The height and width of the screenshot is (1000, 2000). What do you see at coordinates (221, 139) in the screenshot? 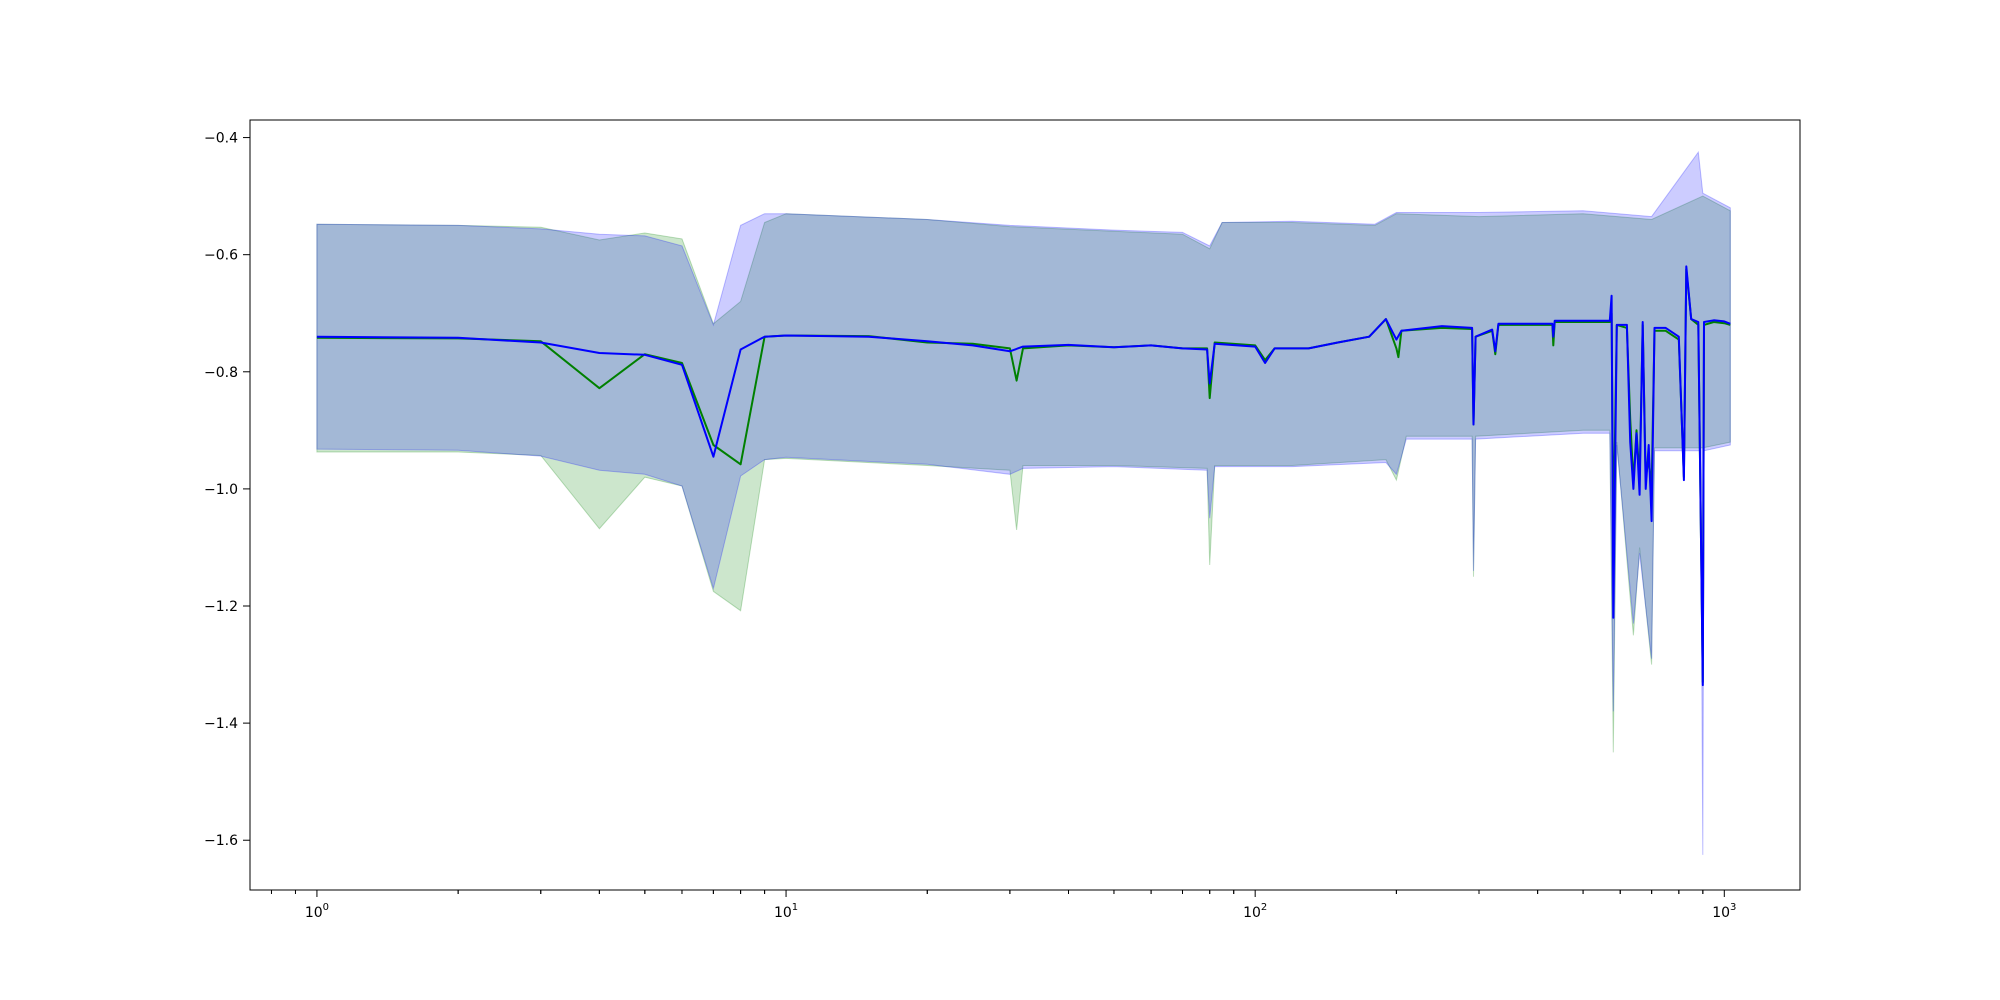
I see `y-tick-label: −0.4` at bounding box center [221, 139].